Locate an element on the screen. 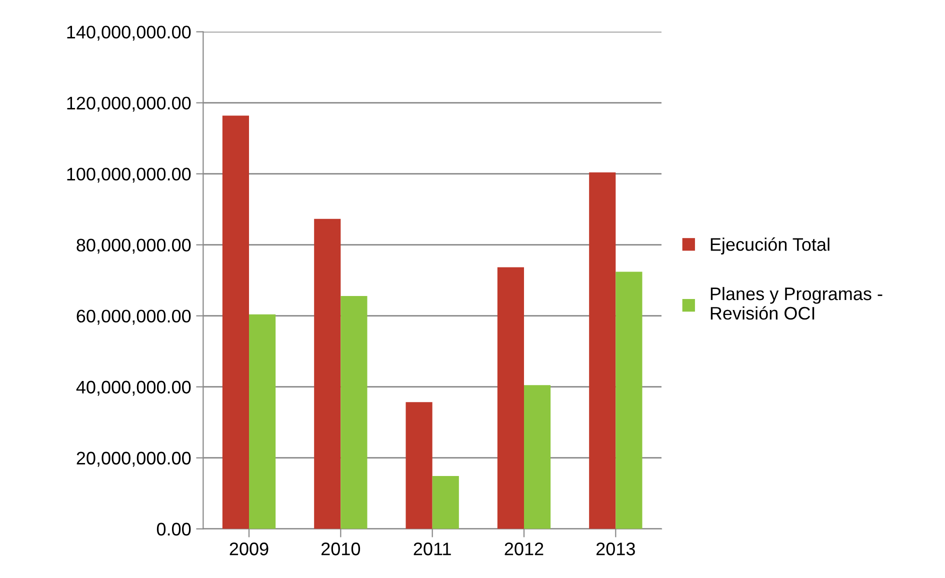 This screenshot has width=945, height=578. x-tick-label: 2012 is located at coordinates (524, 549).